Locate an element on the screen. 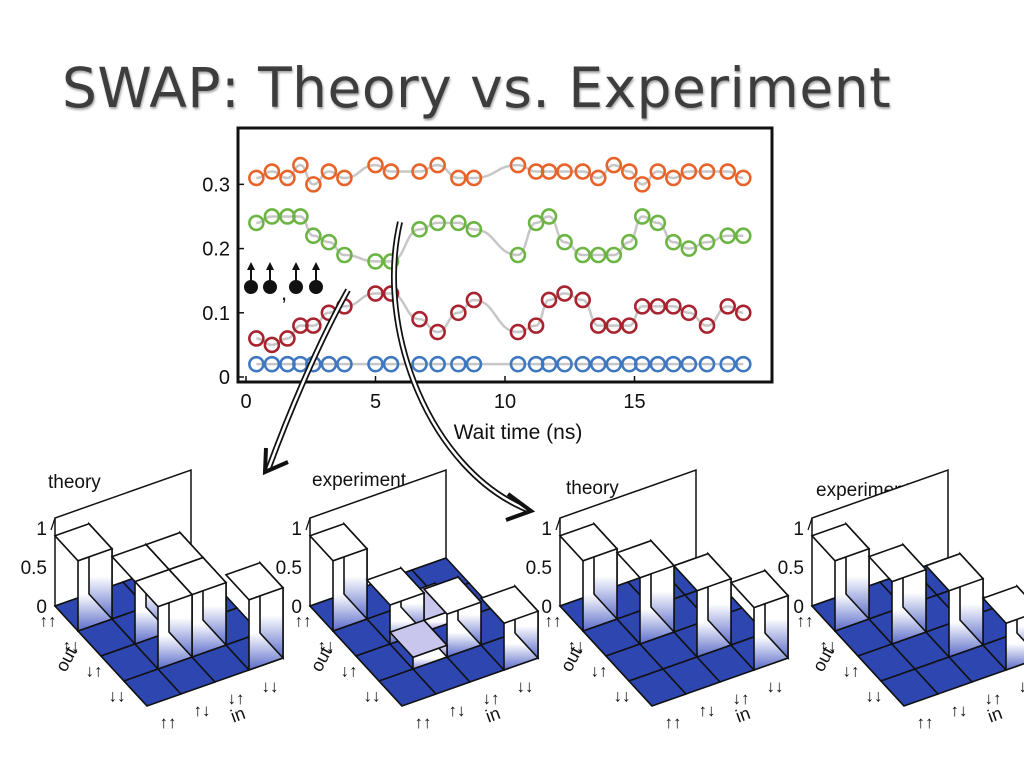  z-tick-label: 1 is located at coordinates (41, 529).